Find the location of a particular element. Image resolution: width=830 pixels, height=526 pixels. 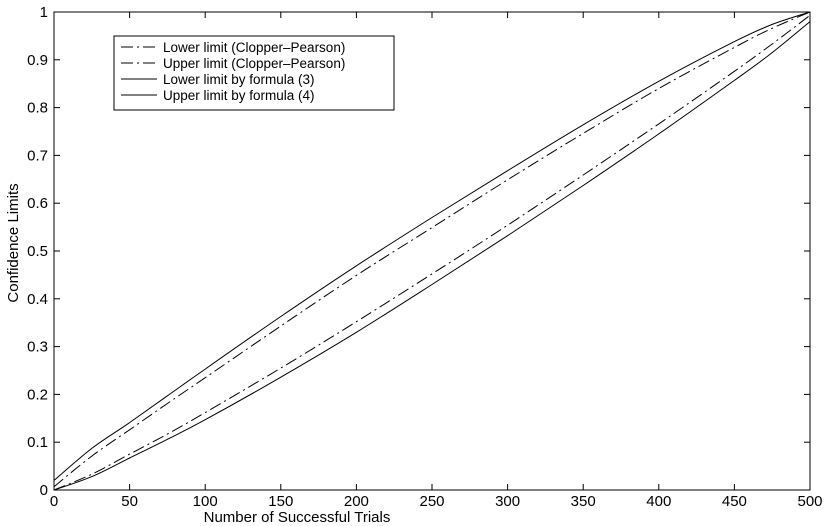

x-axis-title: Number of Successful Trials is located at coordinates (297, 517).